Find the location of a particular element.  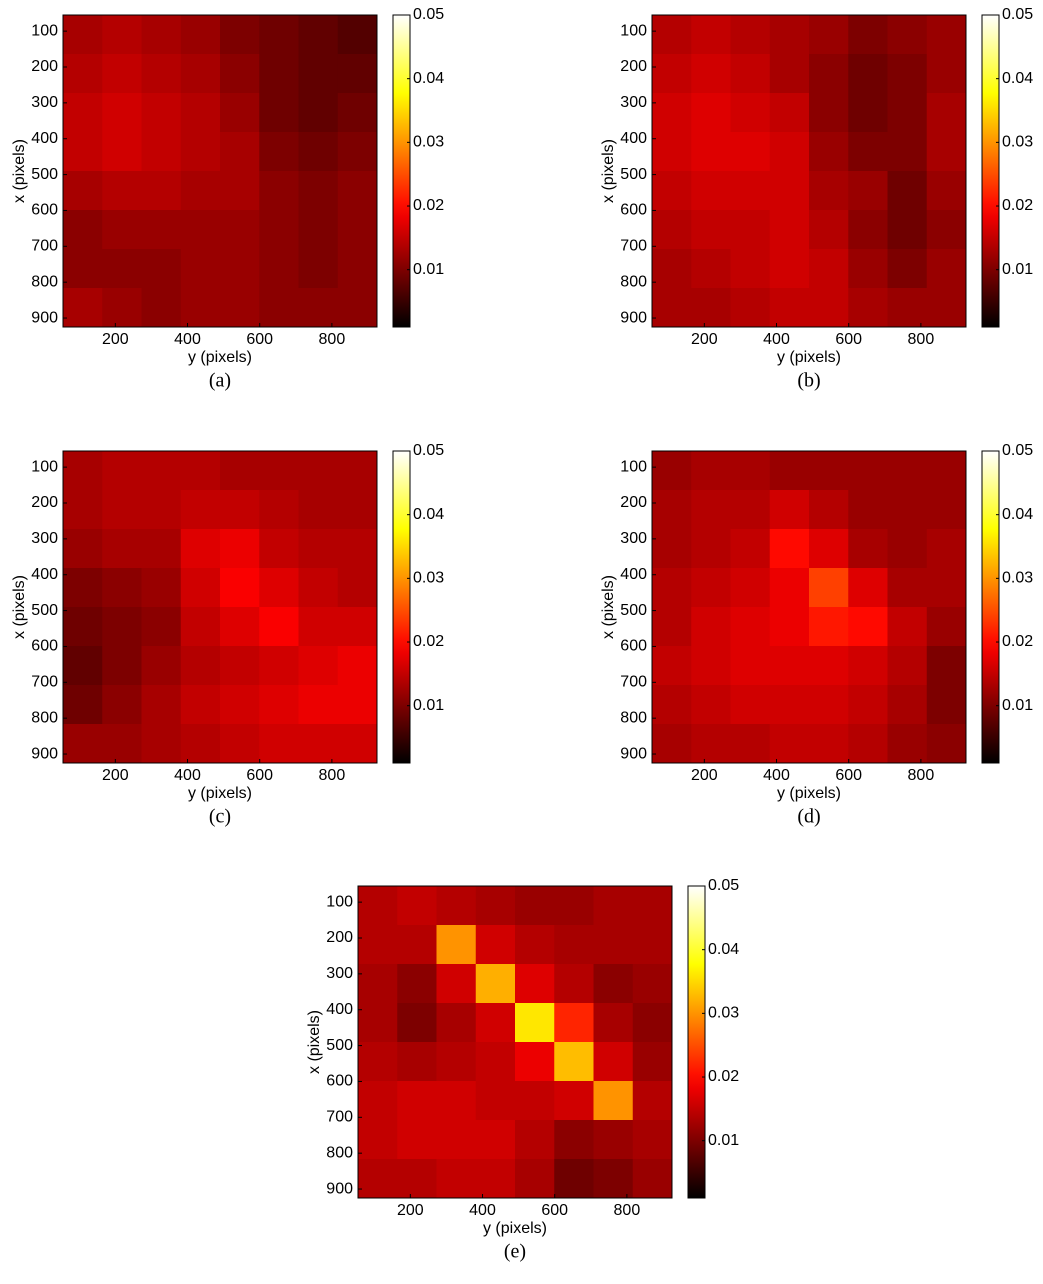

colorbar-tick-label: 0.03 is located at coordinates (1017, 142).